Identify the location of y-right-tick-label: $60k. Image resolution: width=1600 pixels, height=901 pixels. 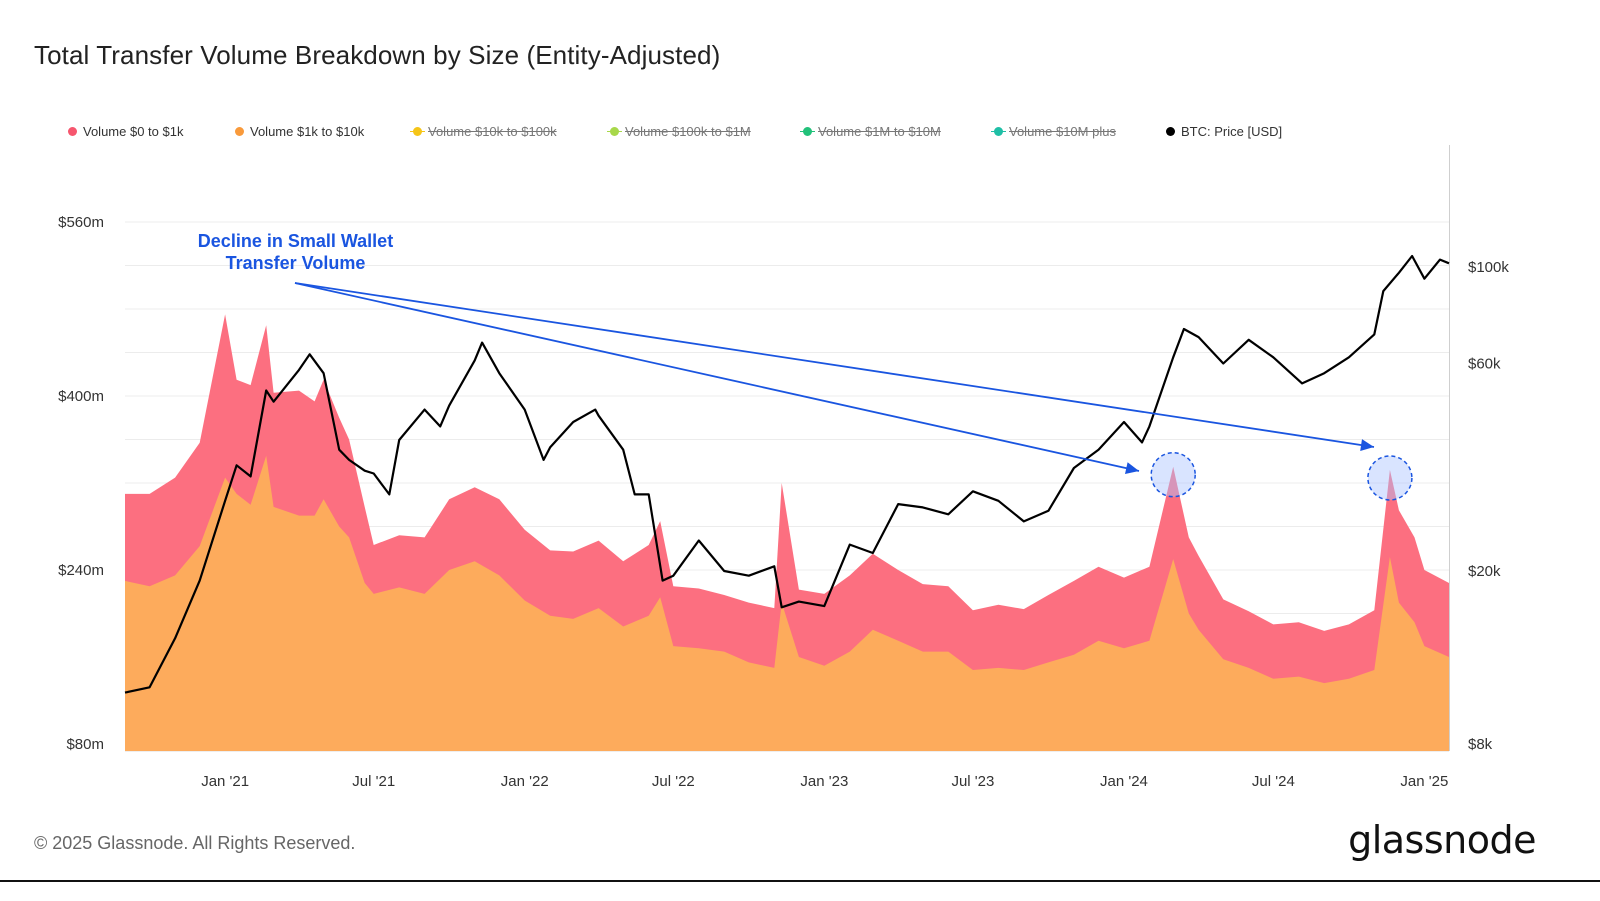
(1484, 363).